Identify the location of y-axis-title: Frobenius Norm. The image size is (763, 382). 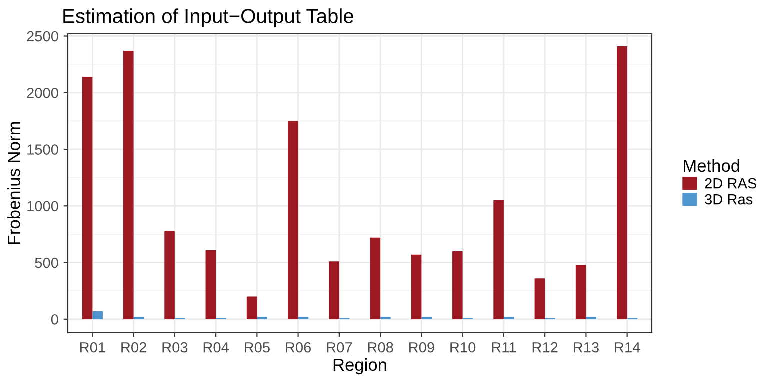
(14, 183).